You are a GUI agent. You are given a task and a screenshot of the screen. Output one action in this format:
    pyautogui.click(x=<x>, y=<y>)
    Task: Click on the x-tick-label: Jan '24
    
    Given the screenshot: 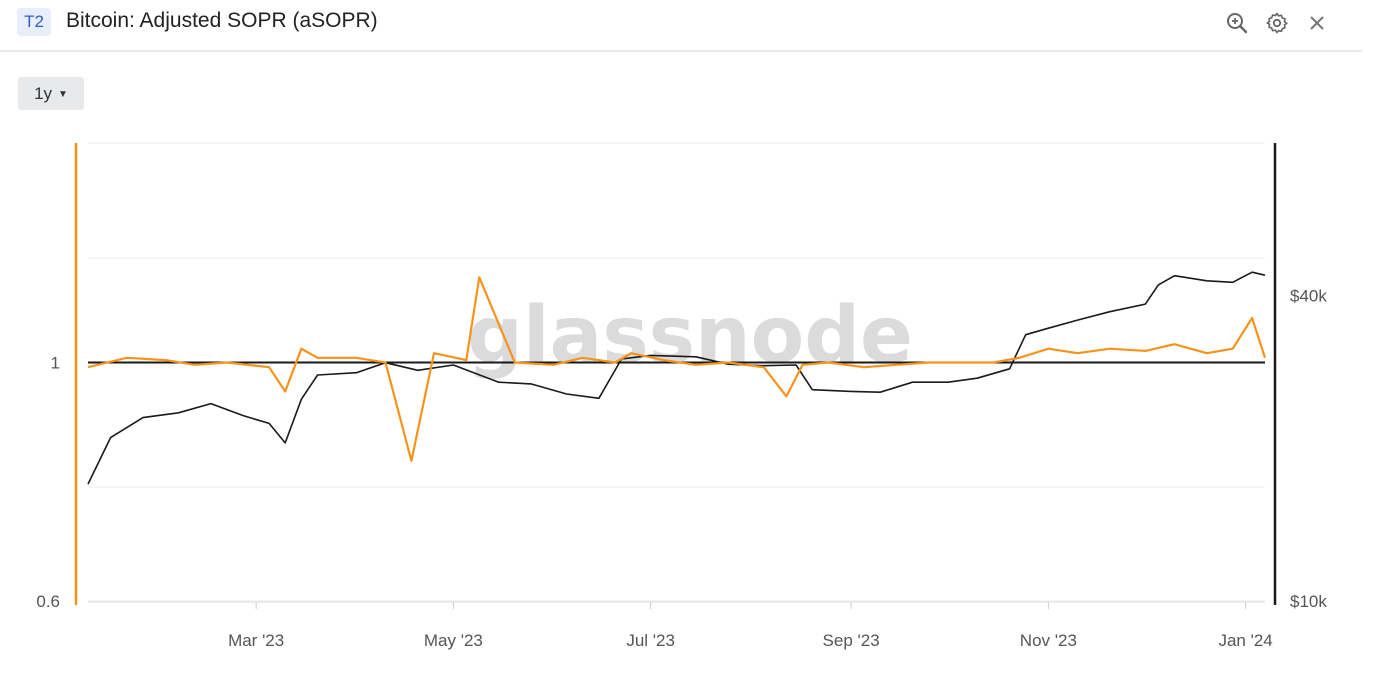 What is the action you would take?
    pyautogui.click(x=1245, y=640)
    